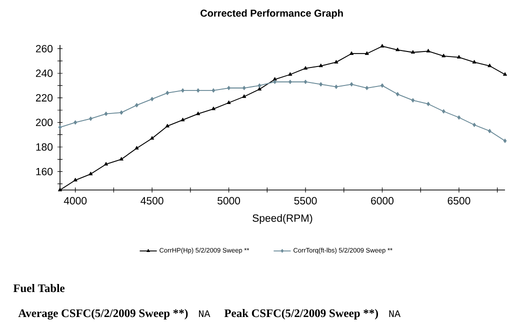 This screenshot has width=530, height=325. What do you see at coordinates (44, 98) in the screenshot?
I see `y-tick-label: 220` at bounding box center [44, 98].